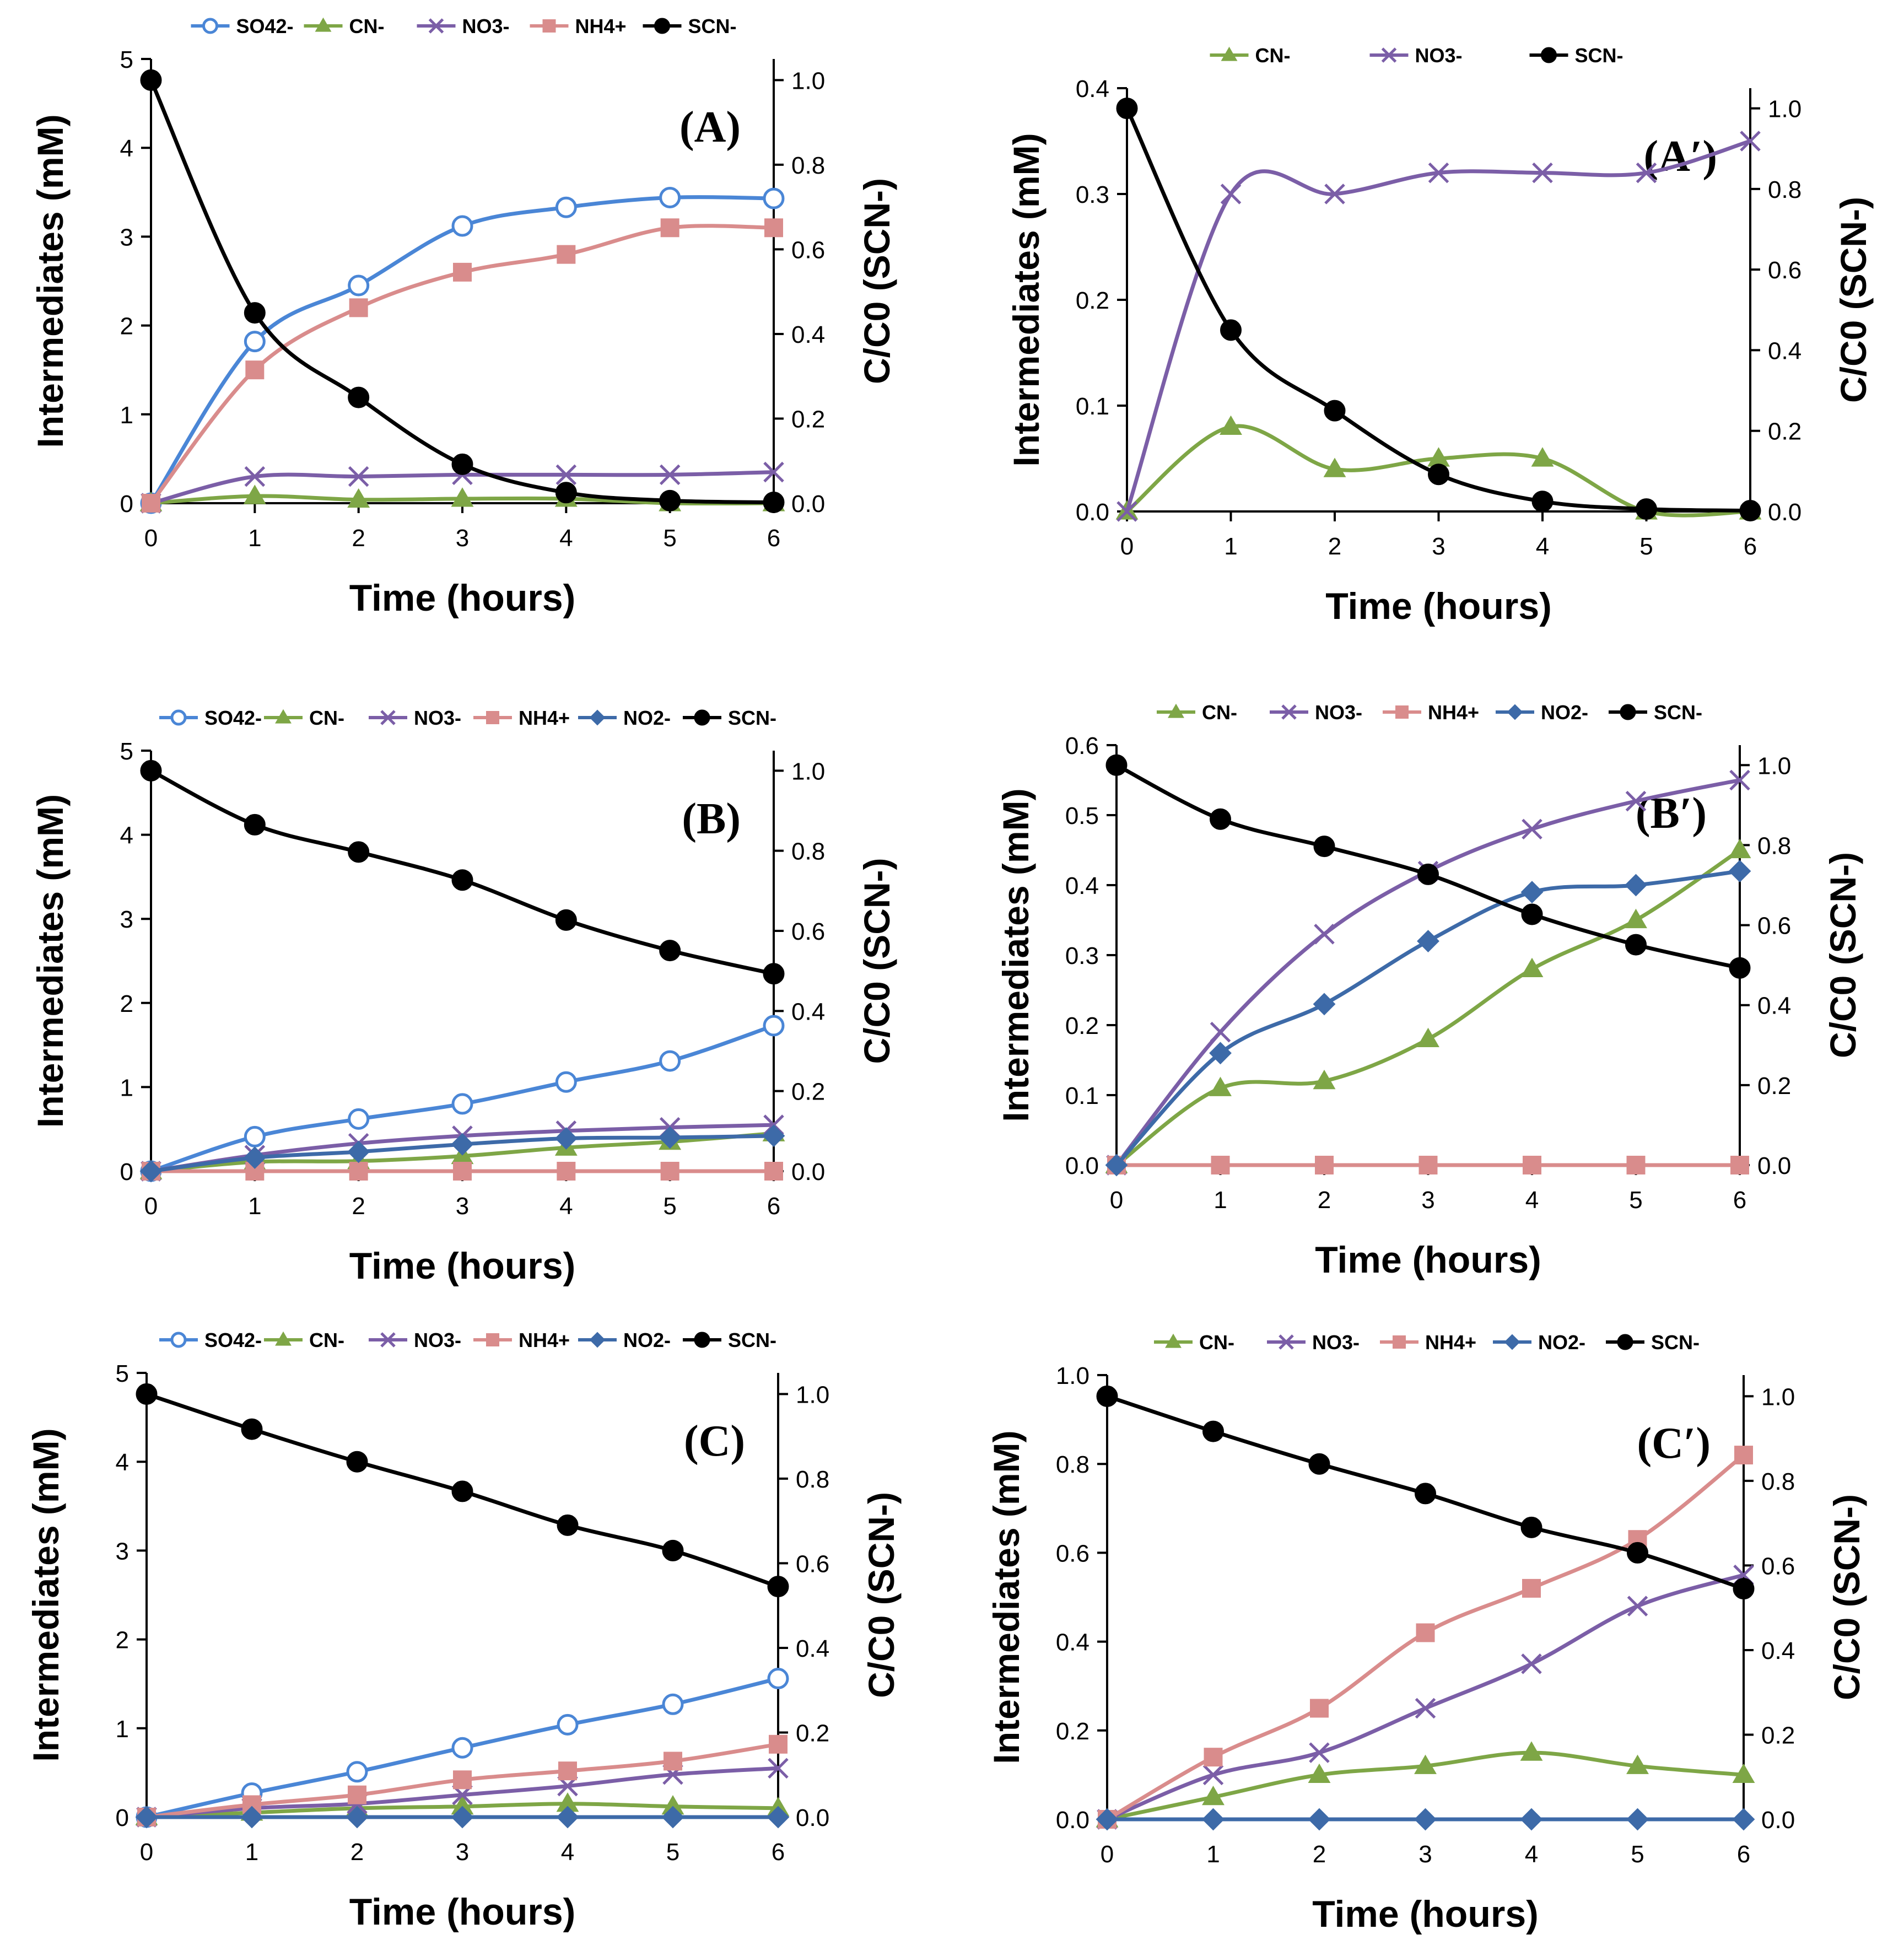  What do you see at coordinates (462, 1207) in the screenshot?
I see `x-tick-label: 3` at bounding box center [462, 1207].